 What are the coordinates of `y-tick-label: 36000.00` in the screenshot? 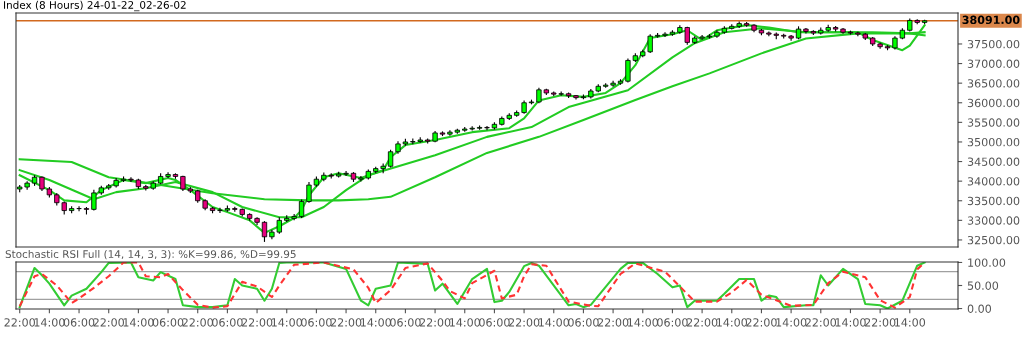 It's located at (993, 103).